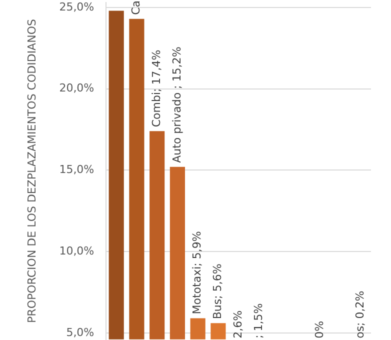 This screenshot has height=340, width=391. I want to click on y-tick-label: 5,0%, so click(80, 332).